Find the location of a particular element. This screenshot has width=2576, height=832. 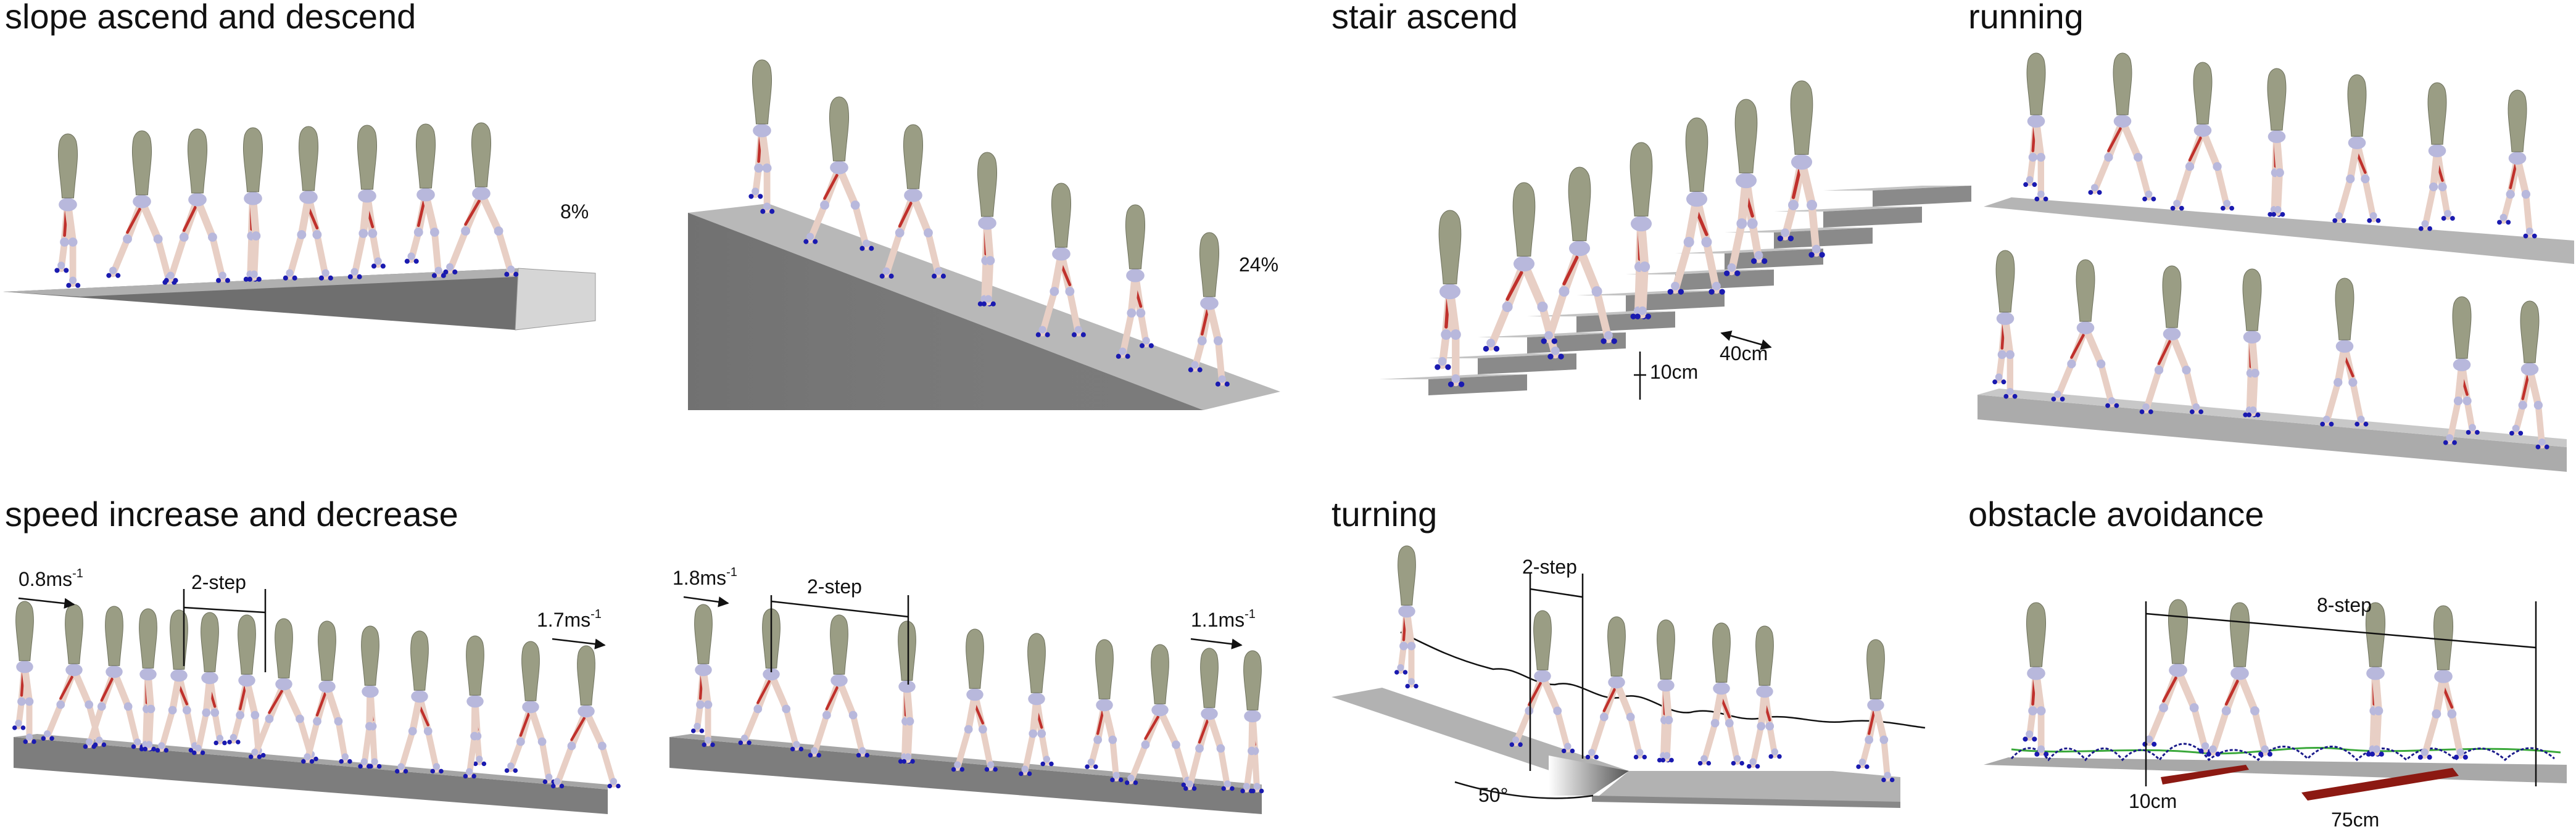

running-track-top is located at coordinates (2279, 231).